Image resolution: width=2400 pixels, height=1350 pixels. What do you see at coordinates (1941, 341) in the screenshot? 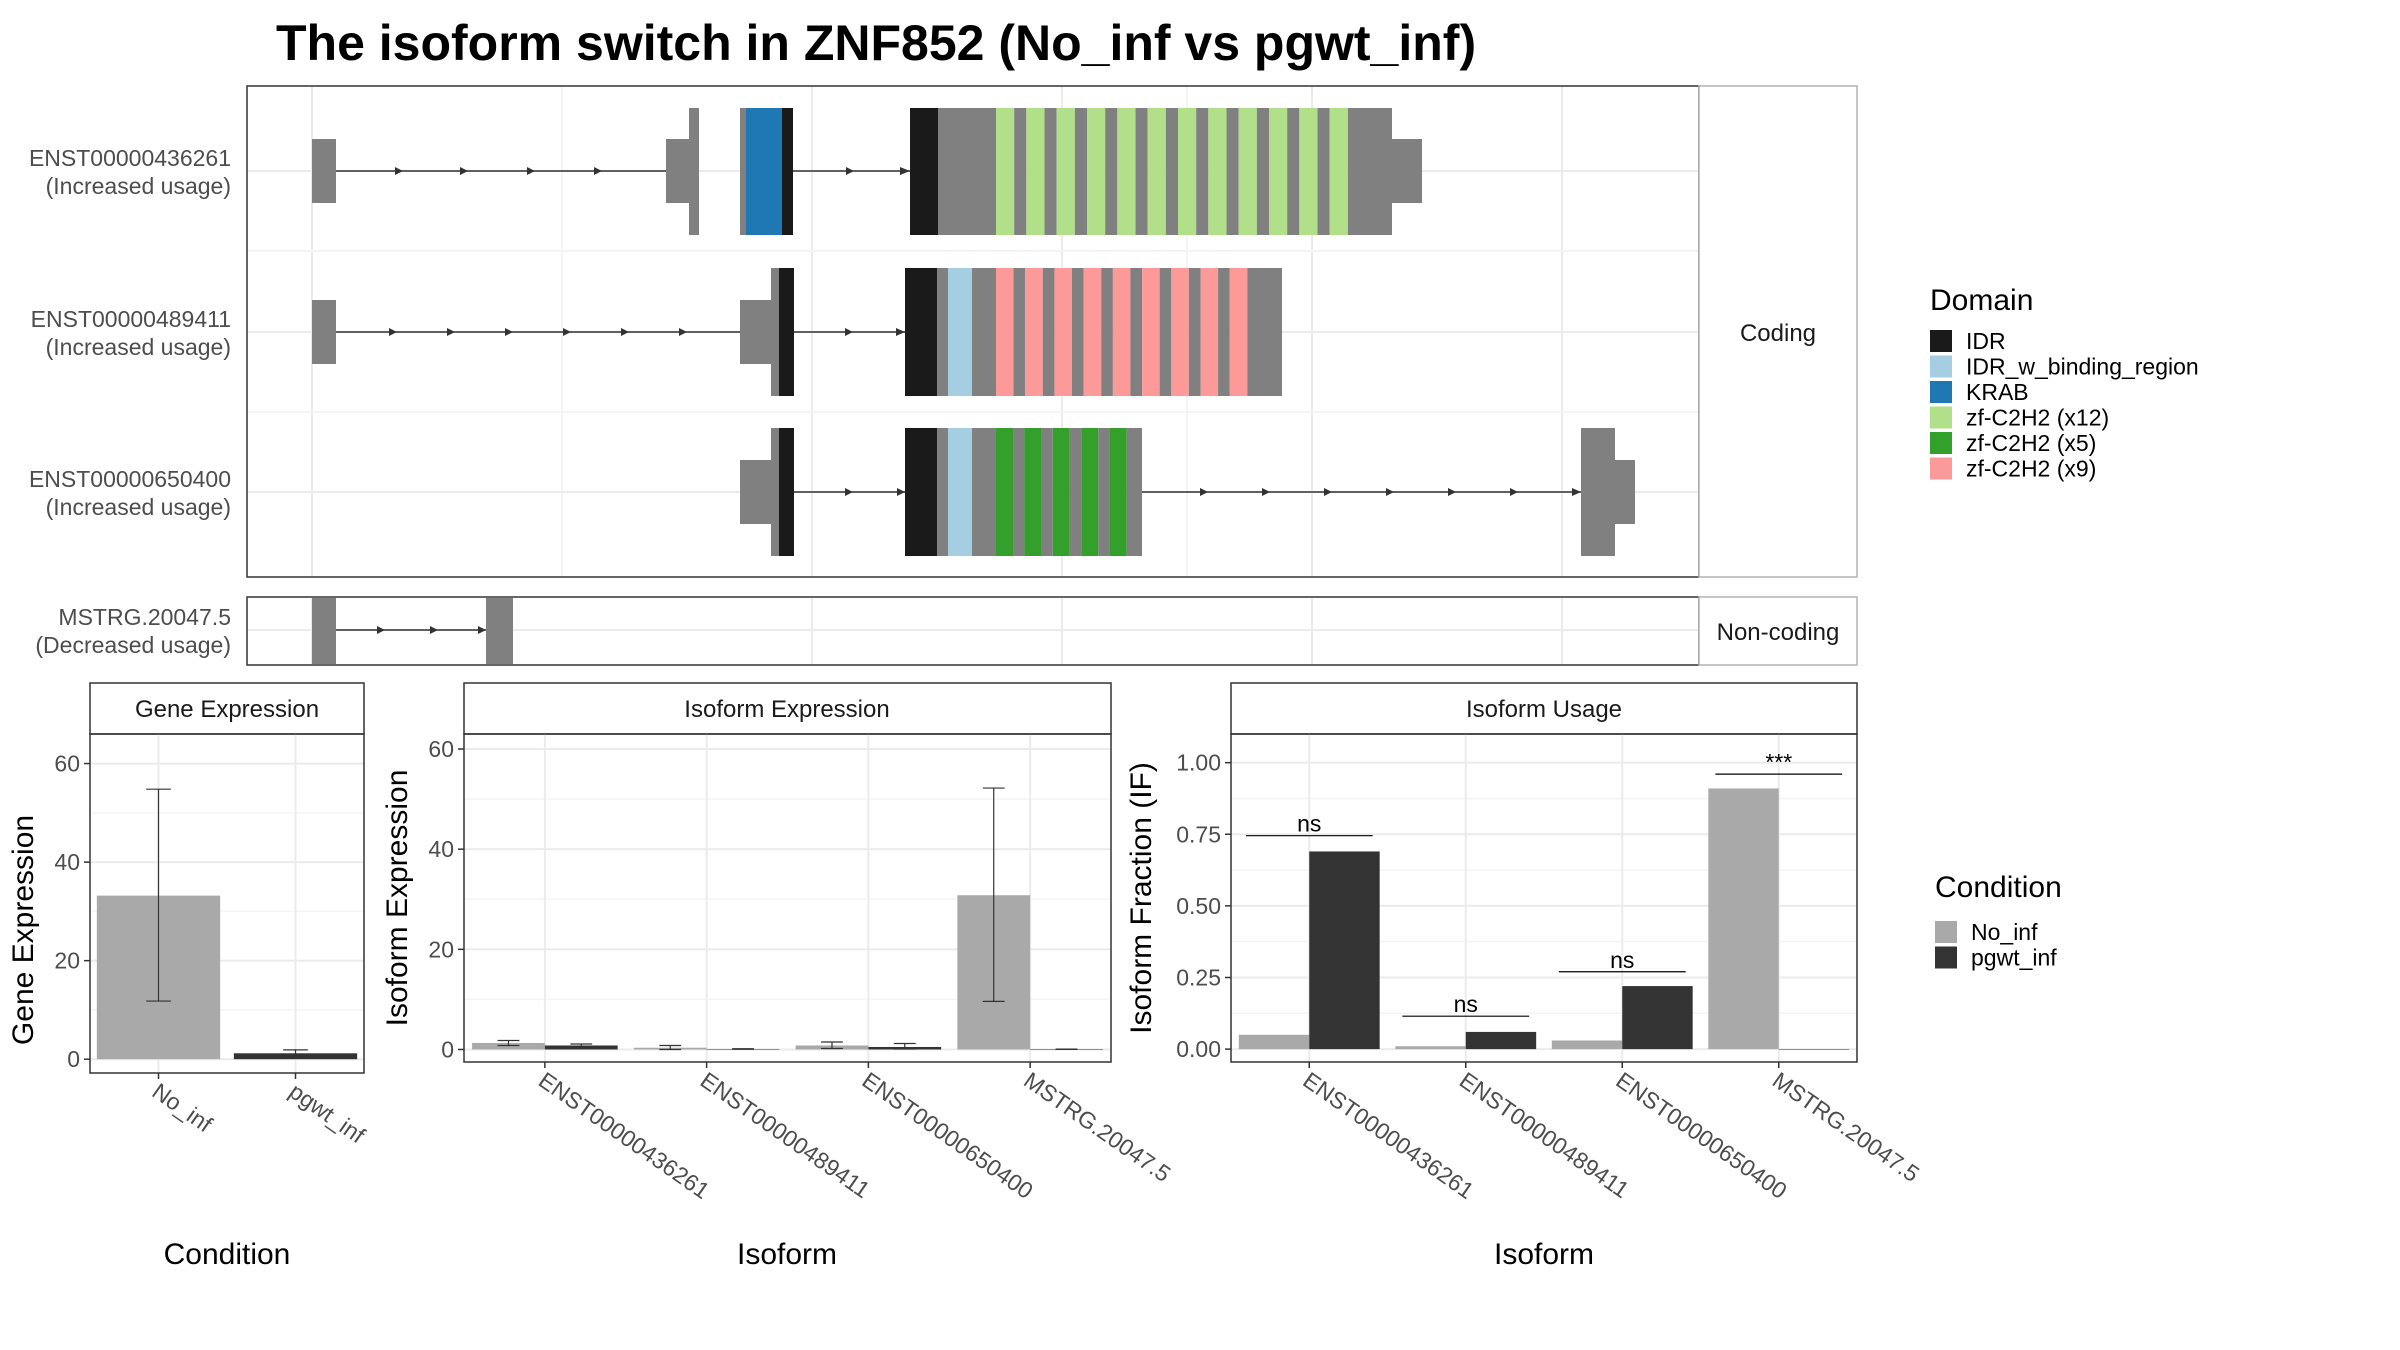
I see `domain-legend-swatch-idr` at bounding box center [1941, 341].